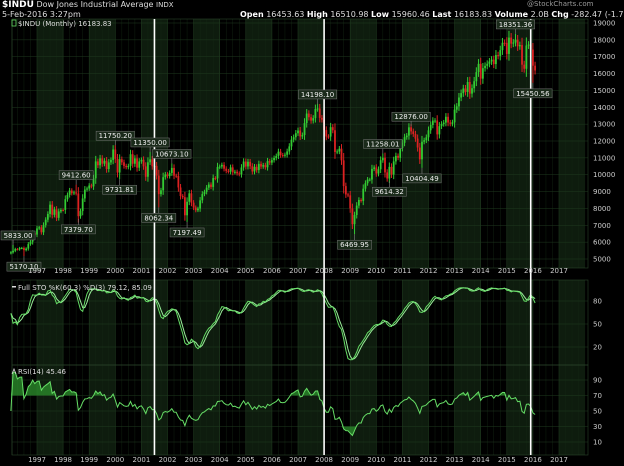  I want to click on annotation-label: 9614.32, so click(389, 192).